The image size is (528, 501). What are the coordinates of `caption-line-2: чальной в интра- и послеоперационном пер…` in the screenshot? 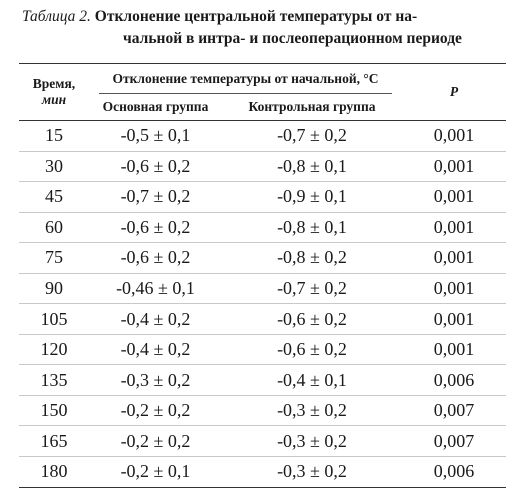 It's located at (264, 39).